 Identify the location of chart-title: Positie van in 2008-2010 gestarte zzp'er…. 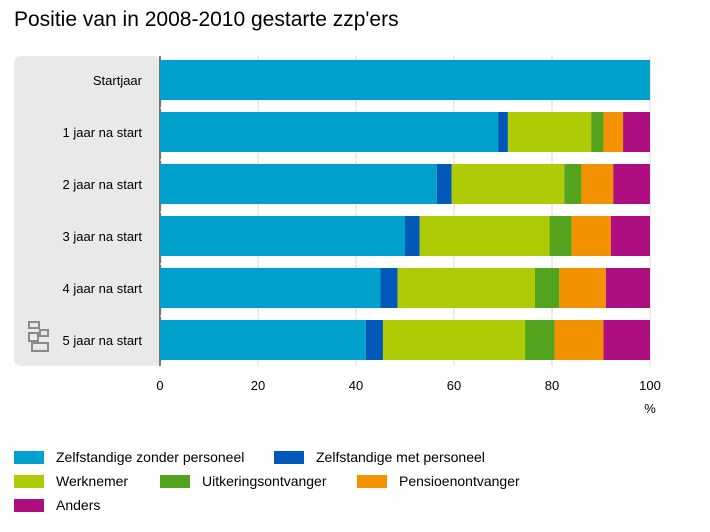
(206, 19).